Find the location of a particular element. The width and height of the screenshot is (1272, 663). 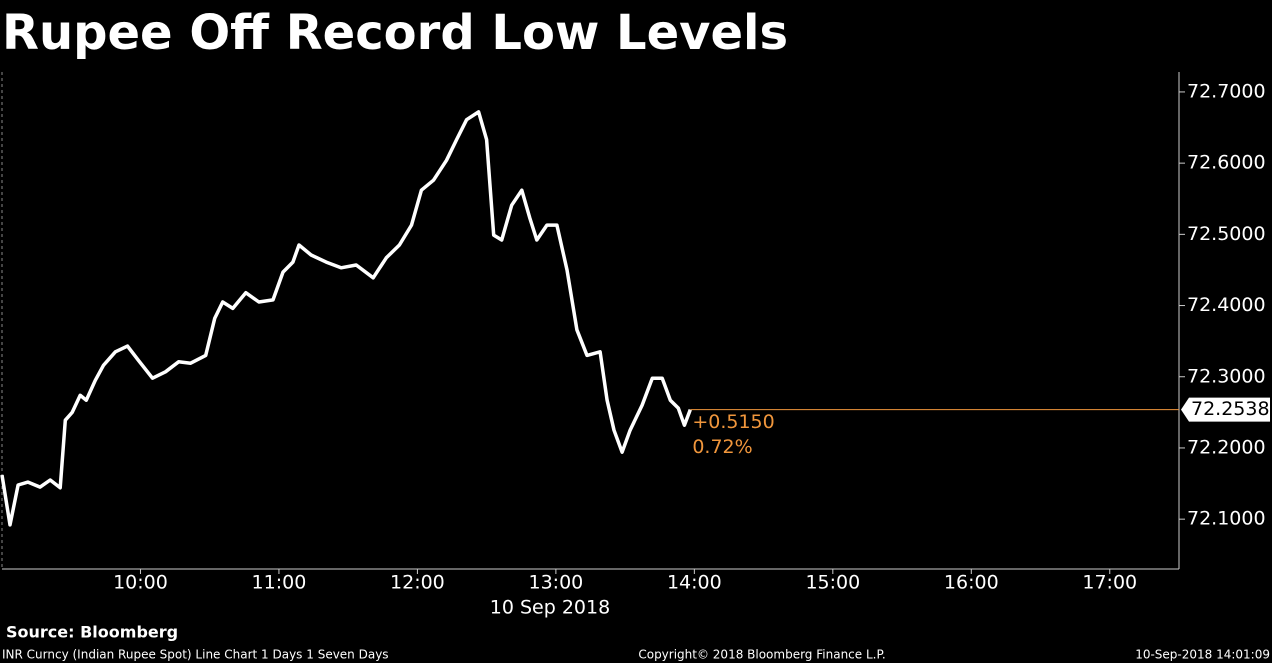

last-value-box is located at coordinates (1225, 409).